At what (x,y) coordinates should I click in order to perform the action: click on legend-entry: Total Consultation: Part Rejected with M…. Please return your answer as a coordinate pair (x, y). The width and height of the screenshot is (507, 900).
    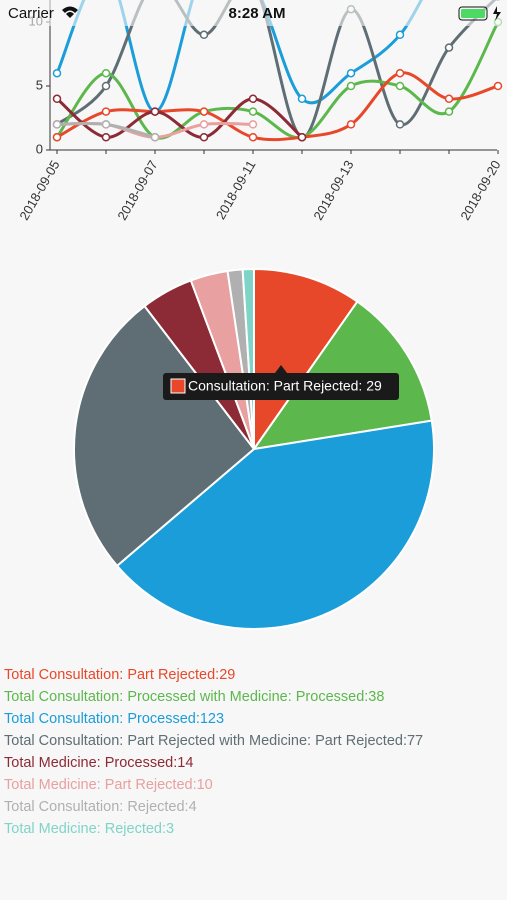
    Looking at the image, I should click on (213, 741).